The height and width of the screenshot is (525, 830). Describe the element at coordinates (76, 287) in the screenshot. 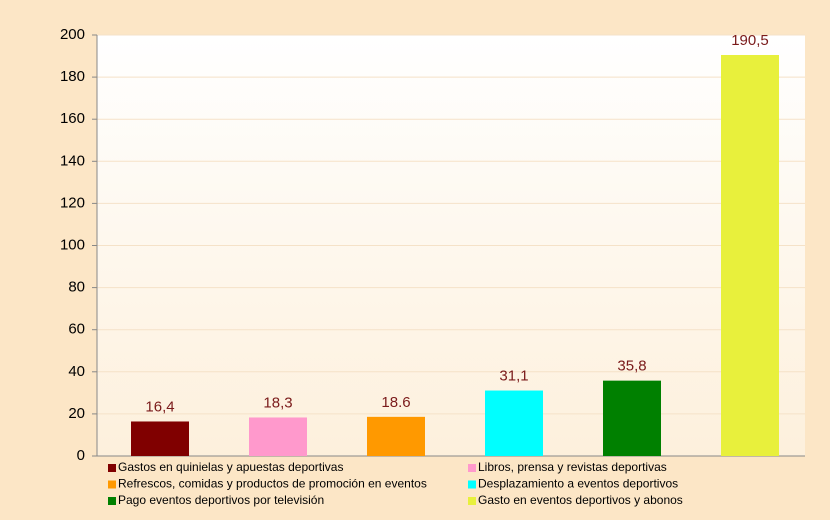

I see `y-tick-label: 80` at that location.